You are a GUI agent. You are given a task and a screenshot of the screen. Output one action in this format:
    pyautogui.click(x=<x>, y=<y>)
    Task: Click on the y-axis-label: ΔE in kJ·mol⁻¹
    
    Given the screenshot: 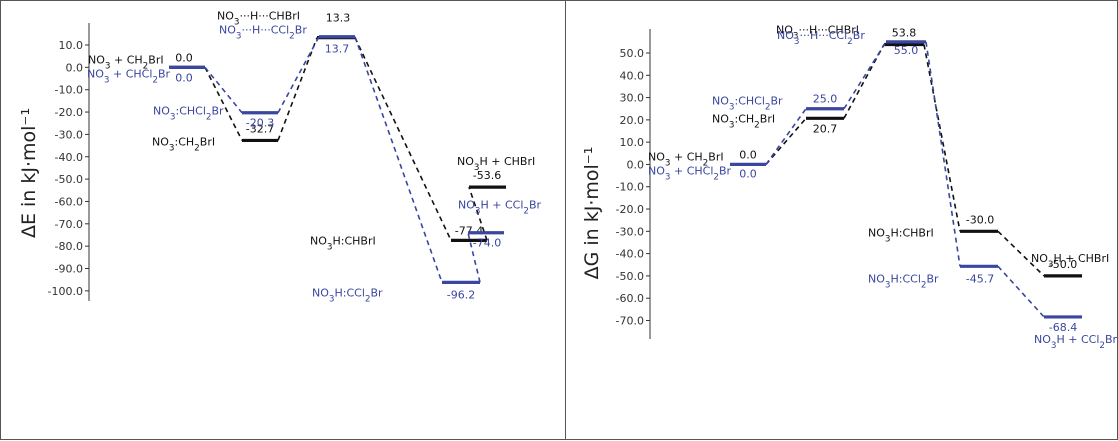 What is the action you would take?
    pyautogui.click(x=29, y=173)
    